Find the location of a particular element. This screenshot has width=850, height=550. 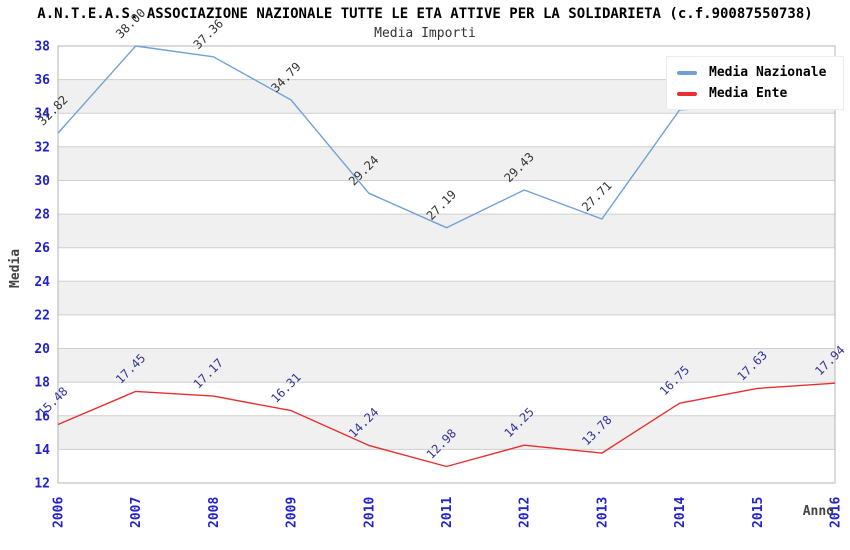

svg-text: 12 is located at coordinates (42, 484).